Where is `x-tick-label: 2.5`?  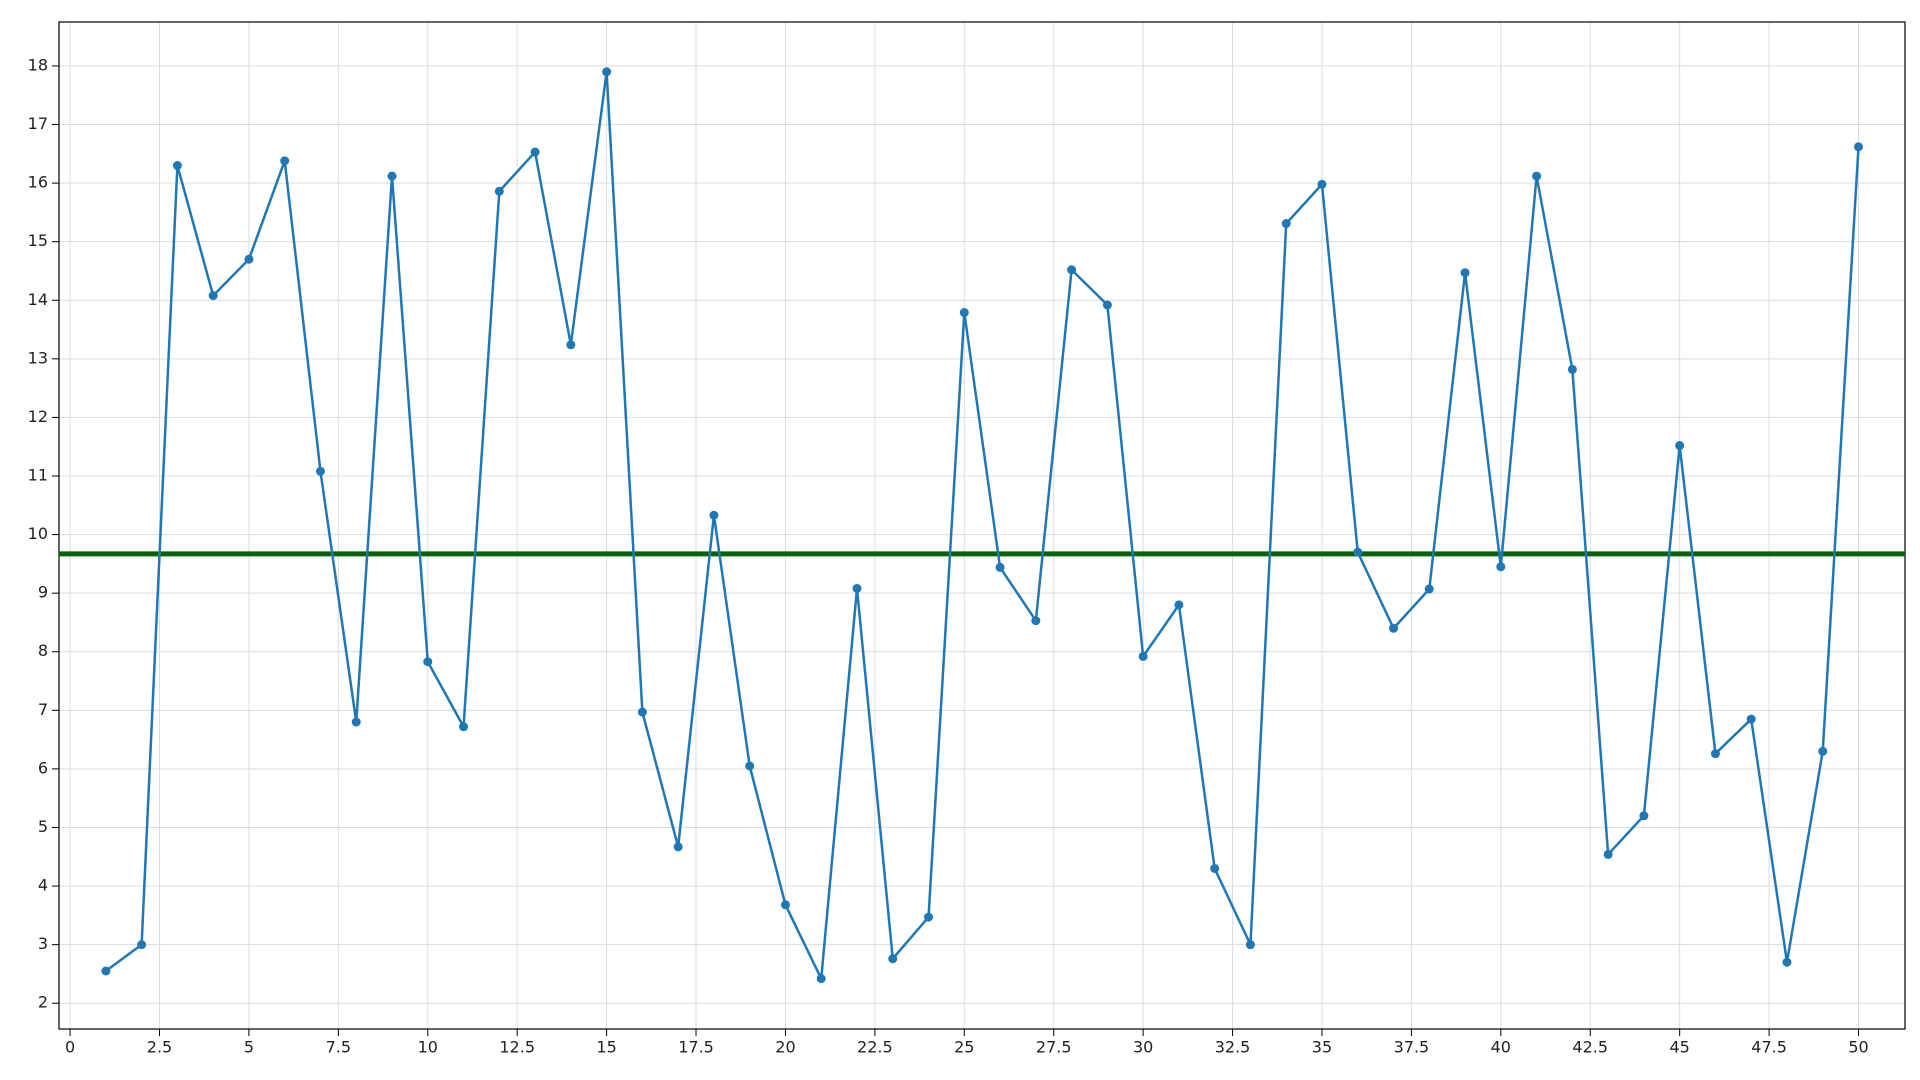 x-tick-label: 2.5 is located at coordinates (159, 1047).